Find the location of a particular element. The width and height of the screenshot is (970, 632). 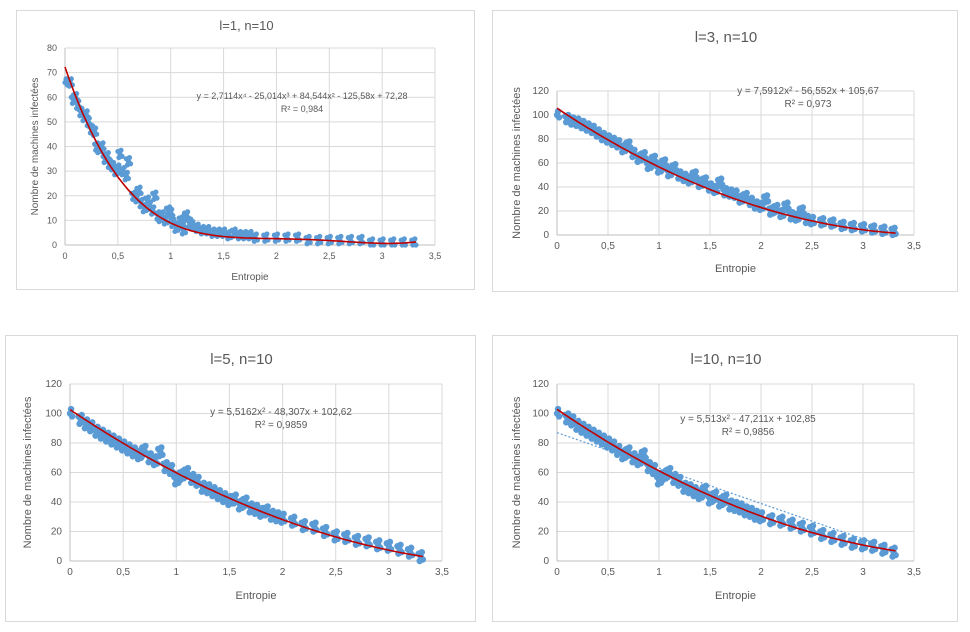

chart-title: l=10, n=10 is located at coordinates (726, 359).